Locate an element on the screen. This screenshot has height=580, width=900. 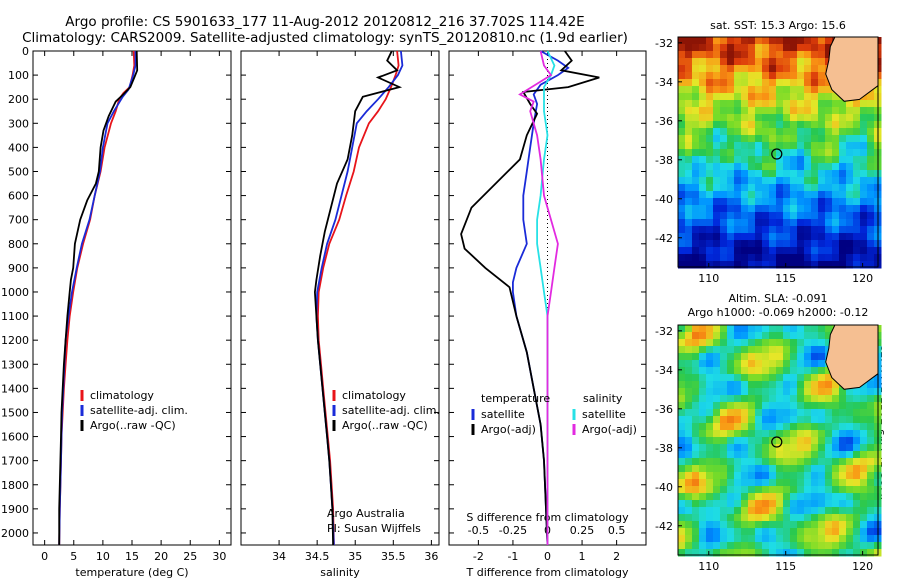
legend-title: salinity is located at coordinates (603, 398).